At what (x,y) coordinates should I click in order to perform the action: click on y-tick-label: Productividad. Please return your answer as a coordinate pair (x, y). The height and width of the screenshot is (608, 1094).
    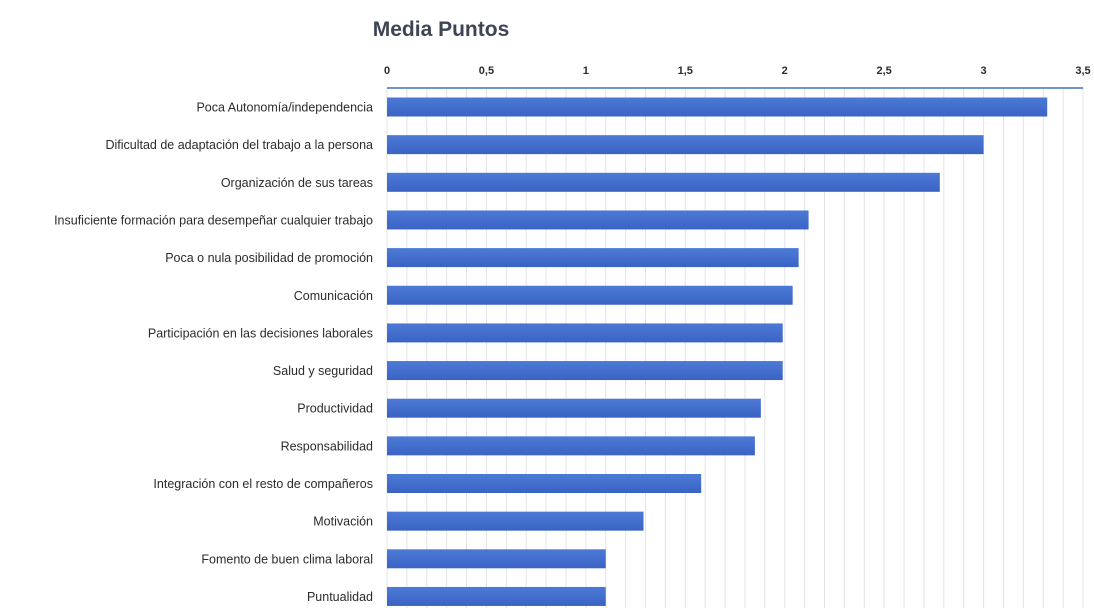
    Looking at the image, I should click on (335, 409).